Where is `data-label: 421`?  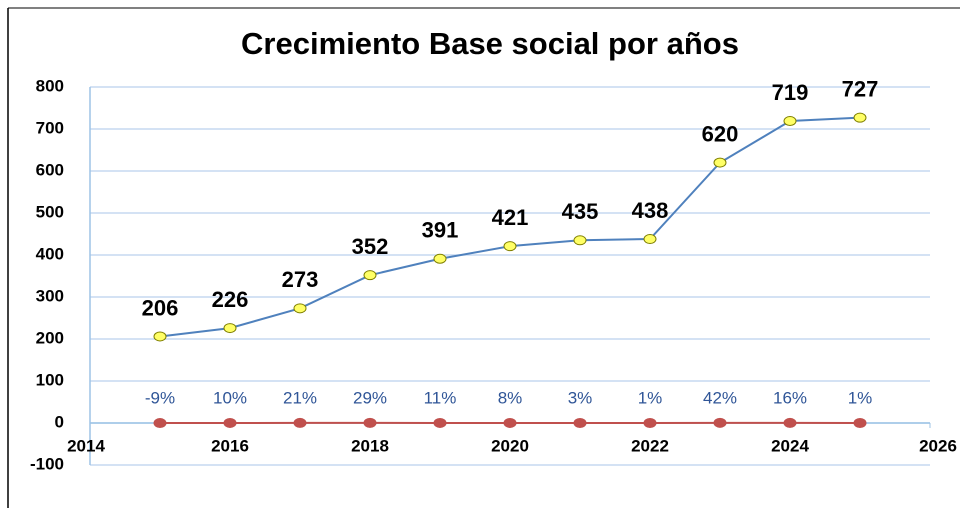
data-label: 421 is located at coordinates (510, 217).